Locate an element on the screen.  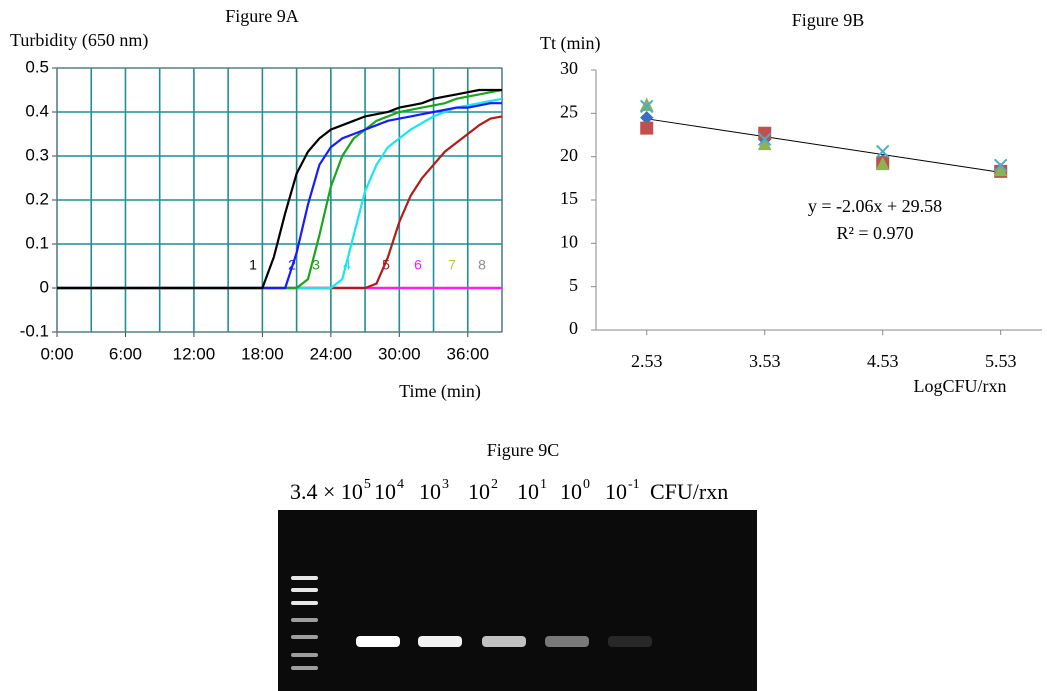
series-label: 3 is located at coordinates (316, 265).